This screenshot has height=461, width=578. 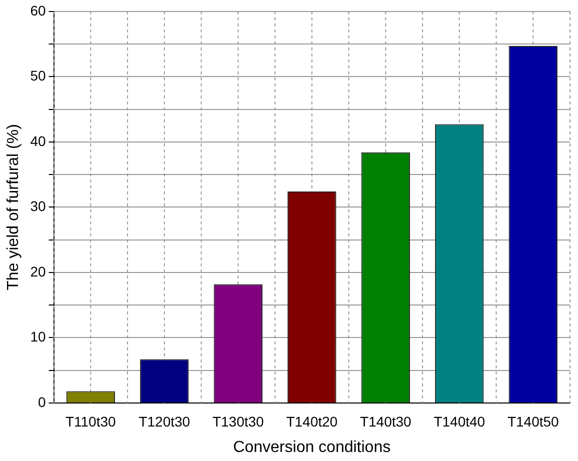 What do you see at coordinates (533, 421) in the screenshot?
I see `x-tick-label: T140t50` at bounding box center [533, 421].